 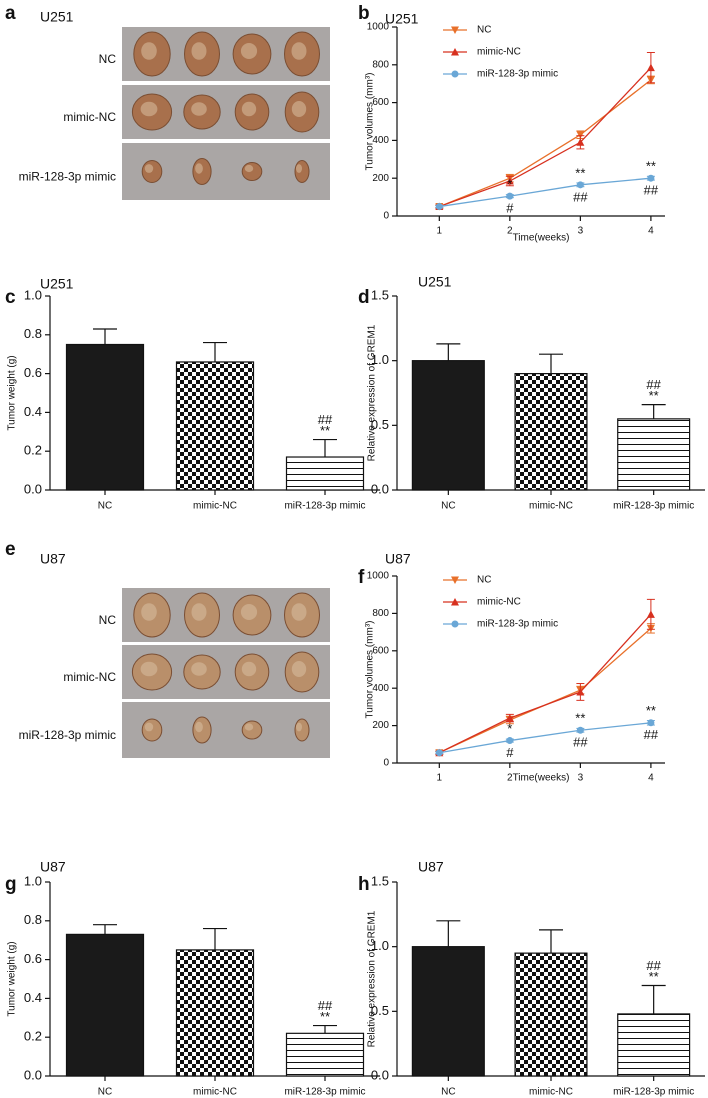 What do you see at coordinates (11, 884) in the screenshot?
I see `panel-letter: g` at bounding box center [11, 884].